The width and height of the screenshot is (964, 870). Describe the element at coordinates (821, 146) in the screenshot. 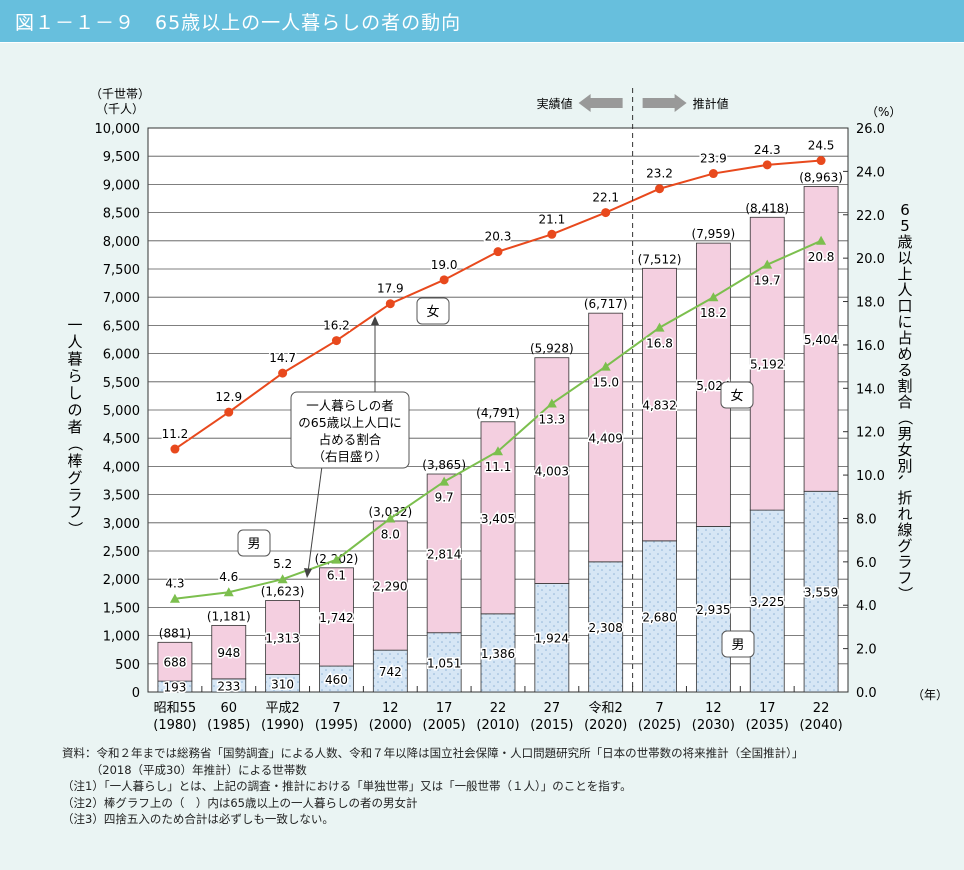

I see `point-label-female: 24.5` at that location.